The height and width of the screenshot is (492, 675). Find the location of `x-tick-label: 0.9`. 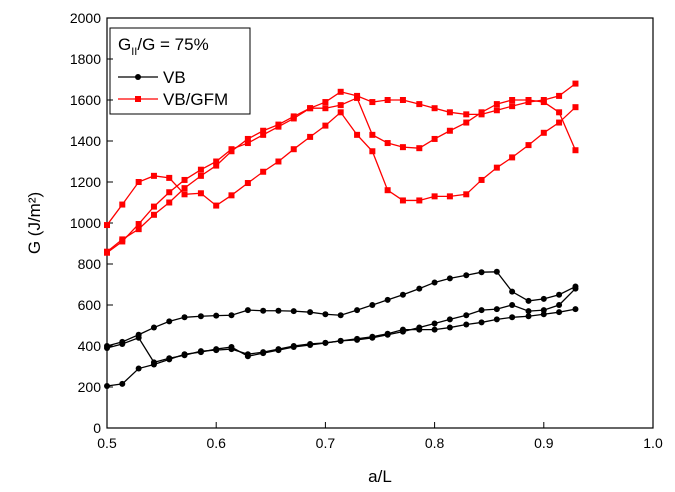

x-tick-label: 0.9 is located at coordinates (544, 443).